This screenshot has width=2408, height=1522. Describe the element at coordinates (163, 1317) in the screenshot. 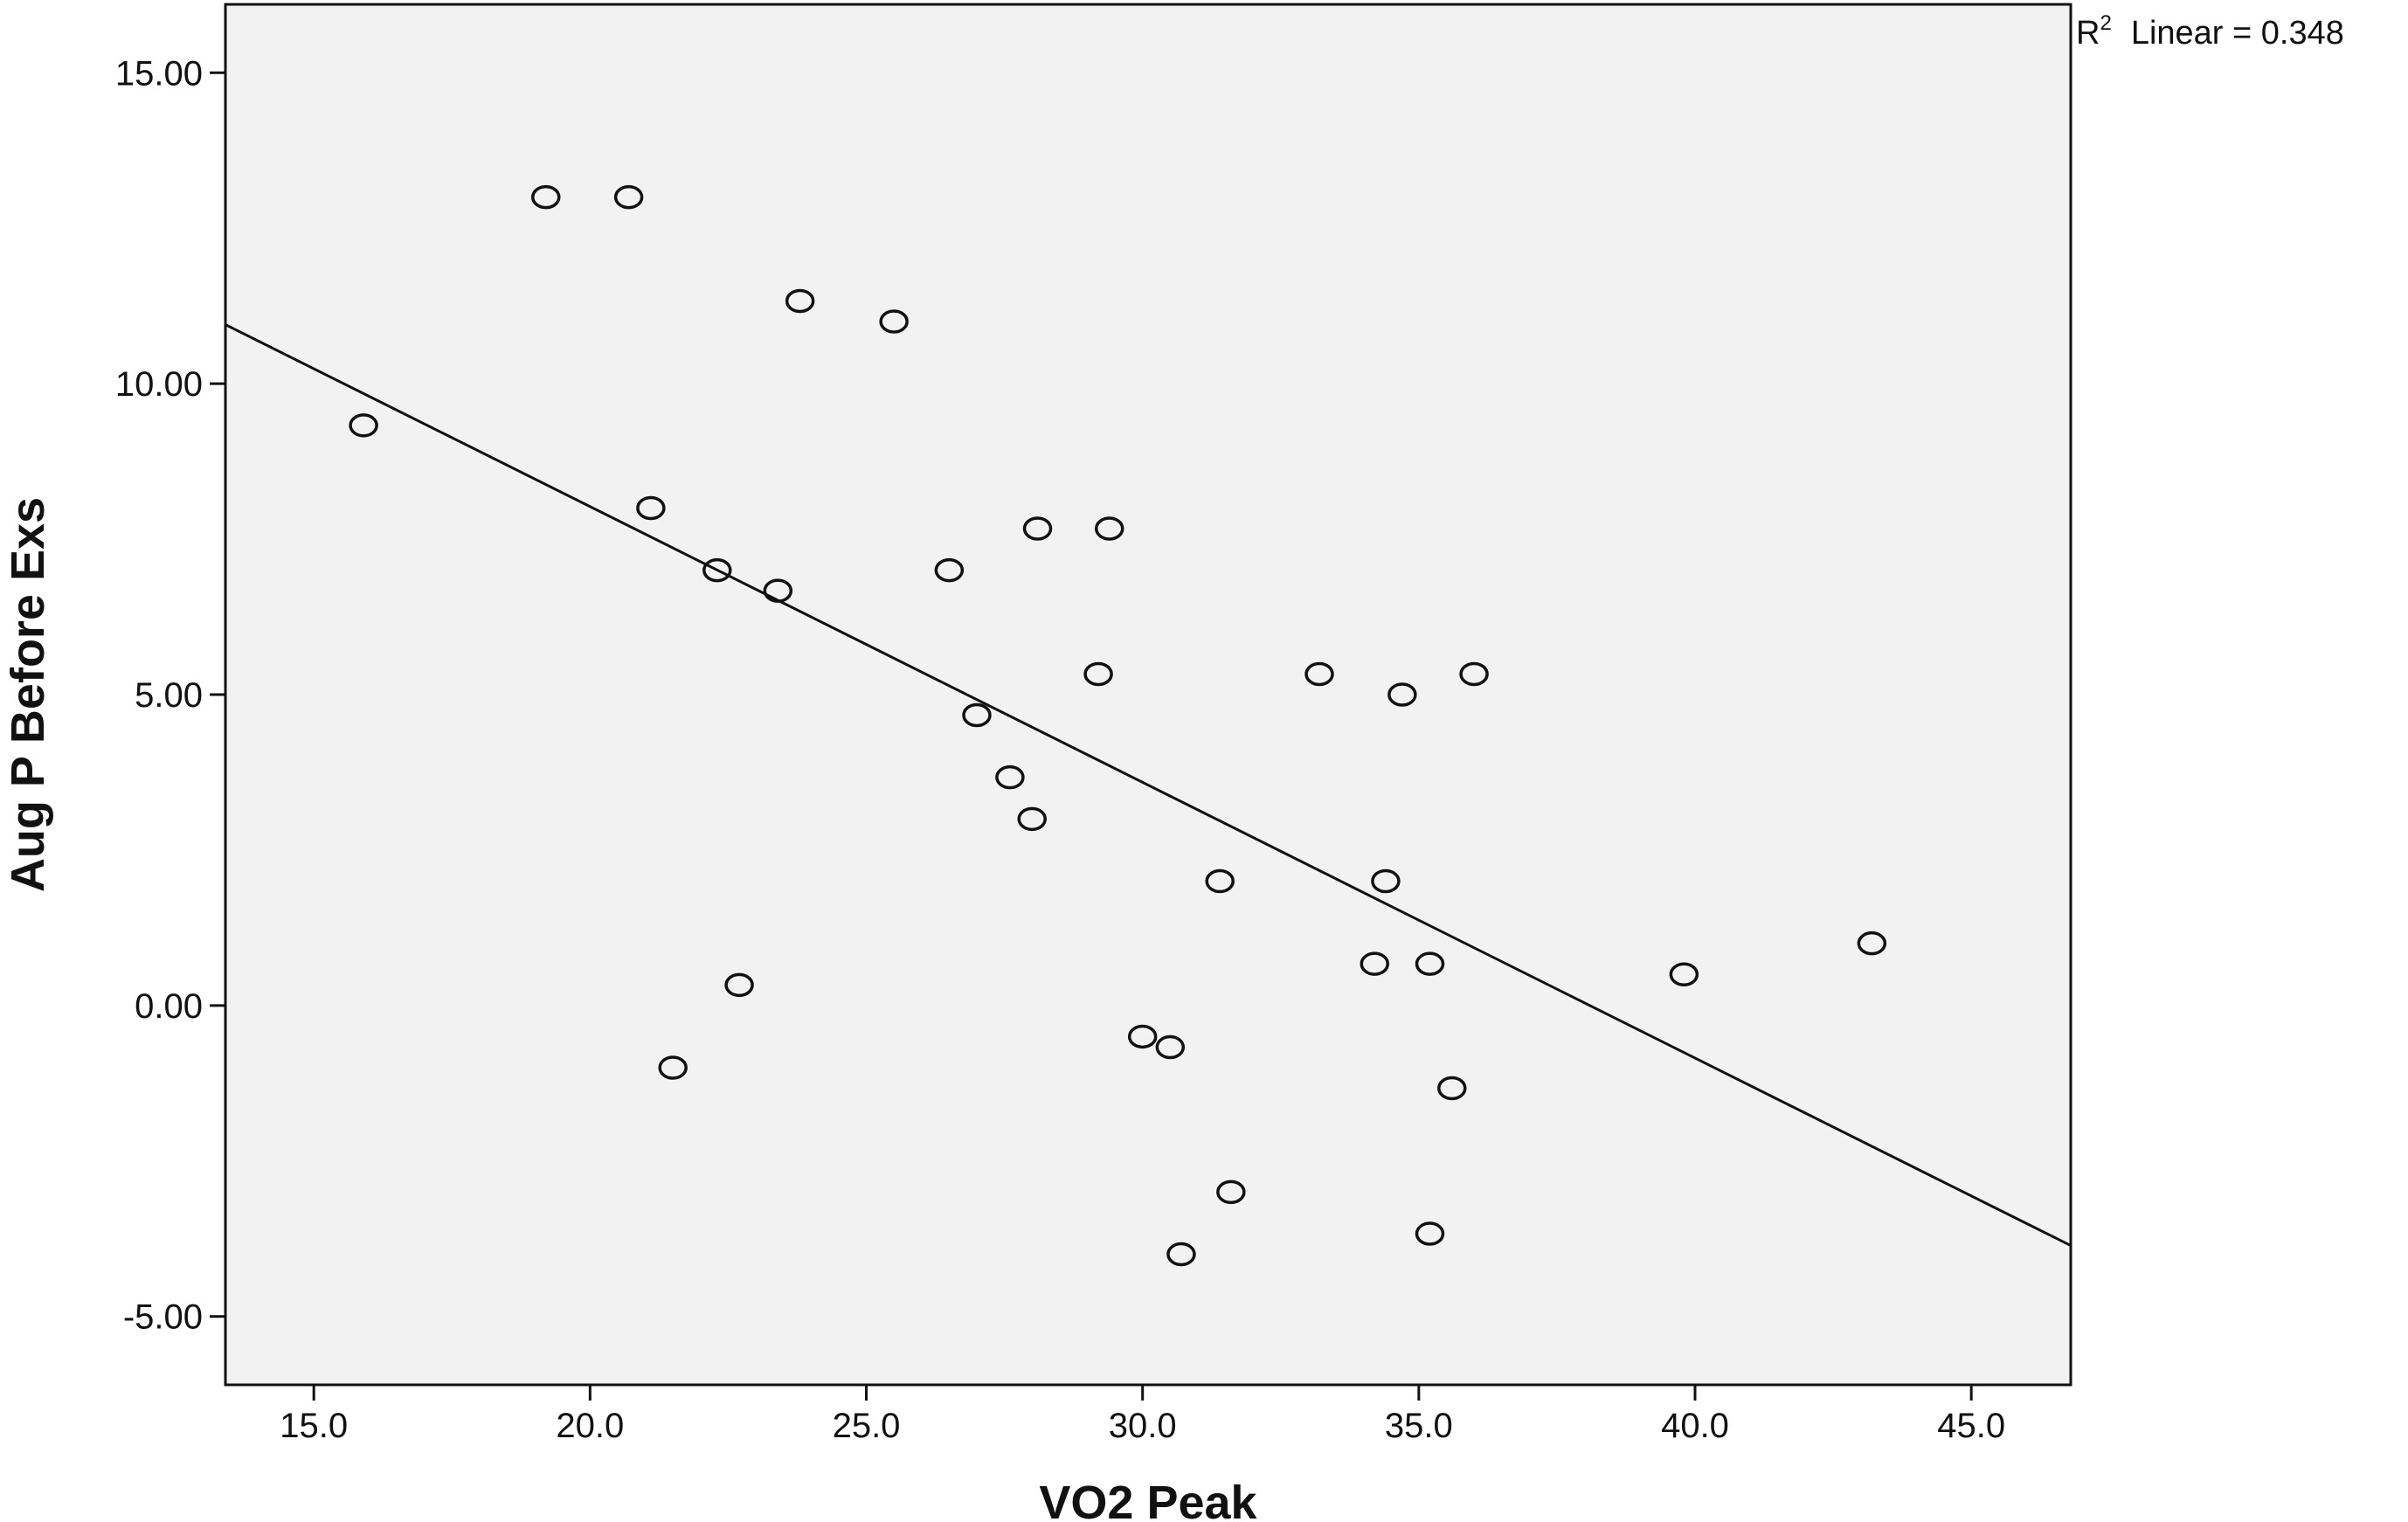

I see `y-tick-label: -5.00` at that location.